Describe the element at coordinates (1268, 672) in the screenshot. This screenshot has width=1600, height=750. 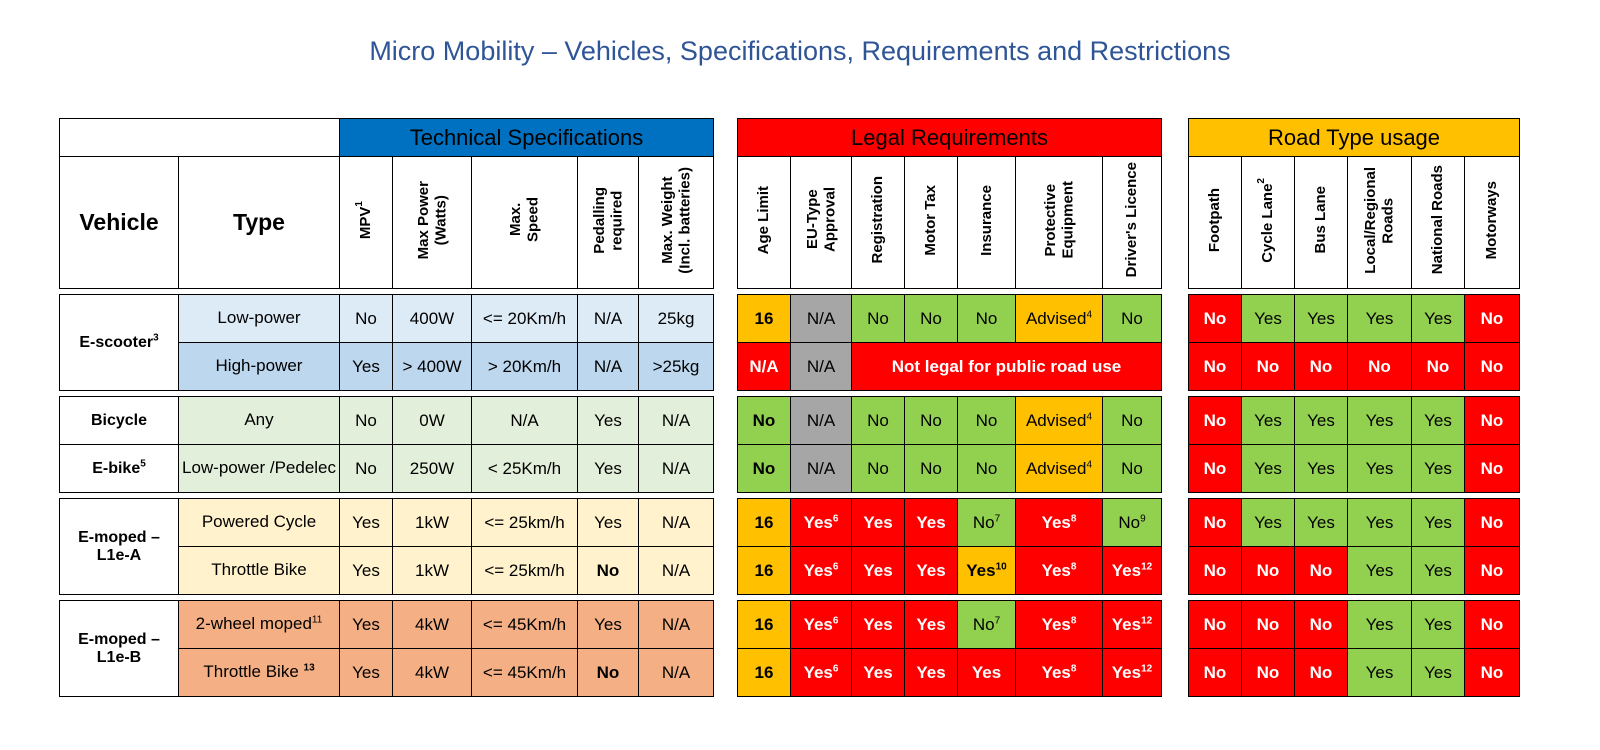
I see `cycle-lane-cell: No` at that location.